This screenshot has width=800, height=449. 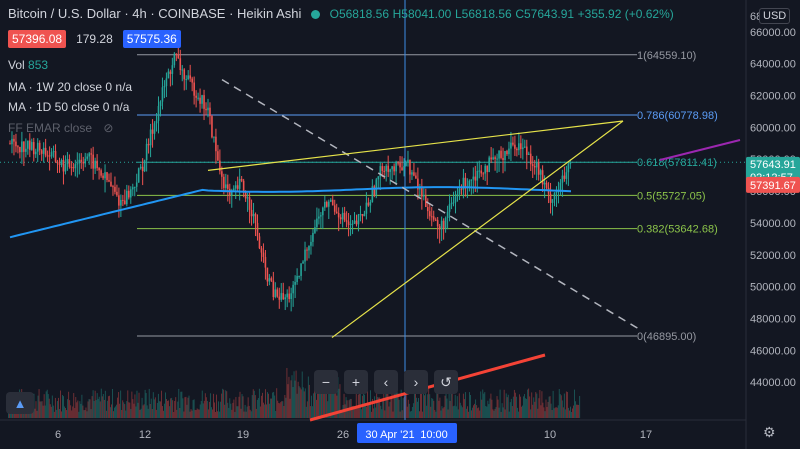 I want to click on tradingview-logo-icon: ▲, so click(x=20, y=403).